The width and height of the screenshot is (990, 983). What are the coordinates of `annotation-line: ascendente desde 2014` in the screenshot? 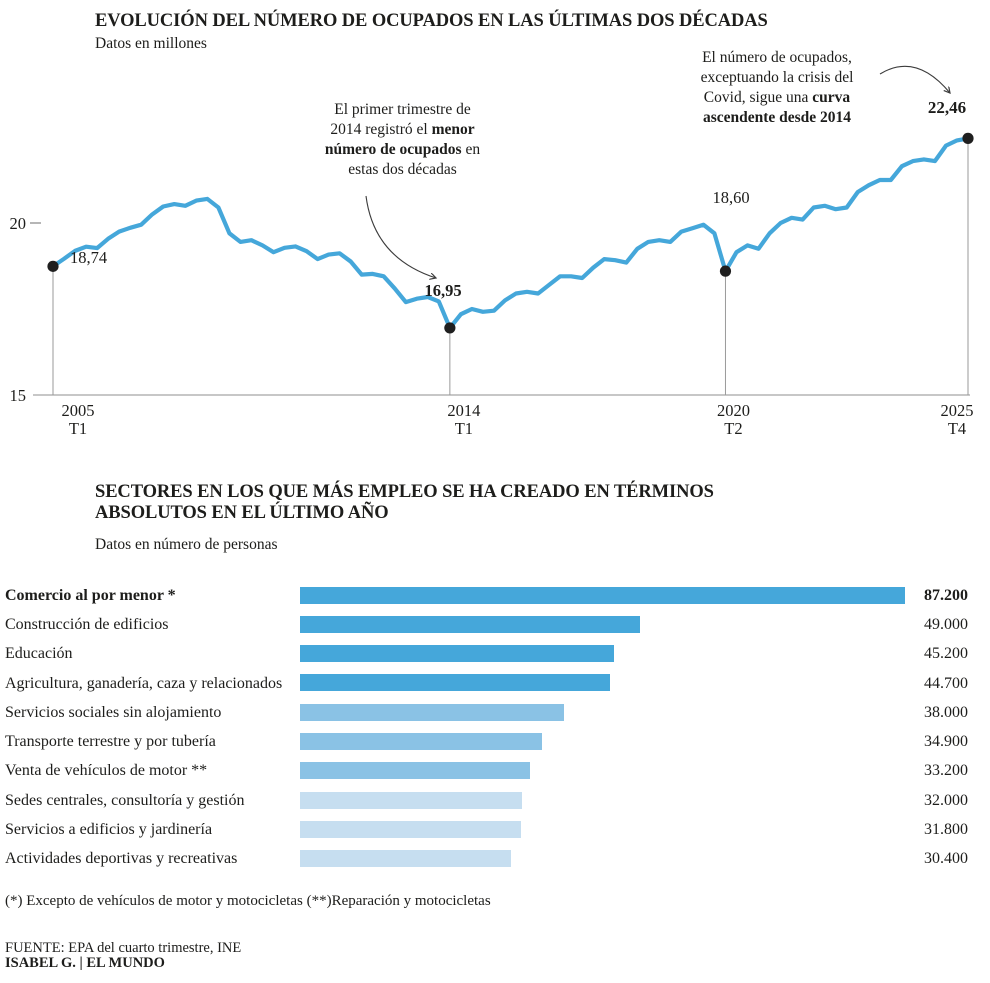 It's located at (777, 117).